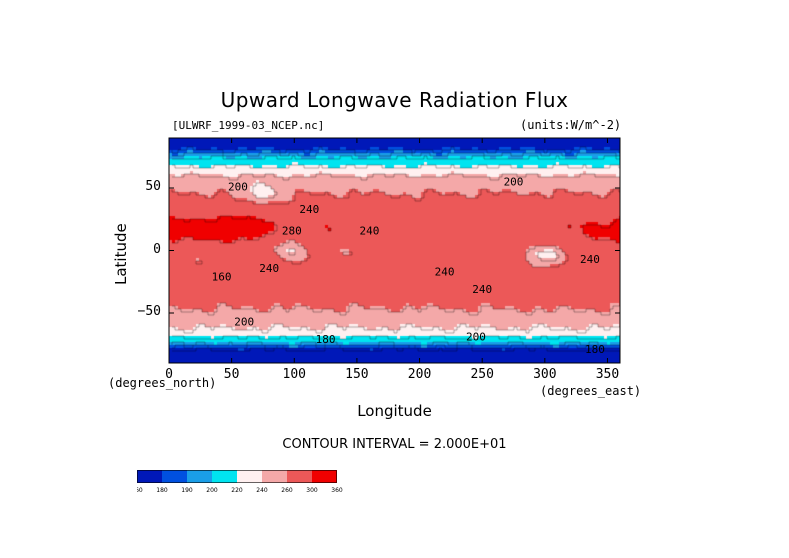 This screenshot has height=558, width=789. Describe the element at coordinates (337, 490) in the screenshot. I see `colorbar-label: 360` at that location.